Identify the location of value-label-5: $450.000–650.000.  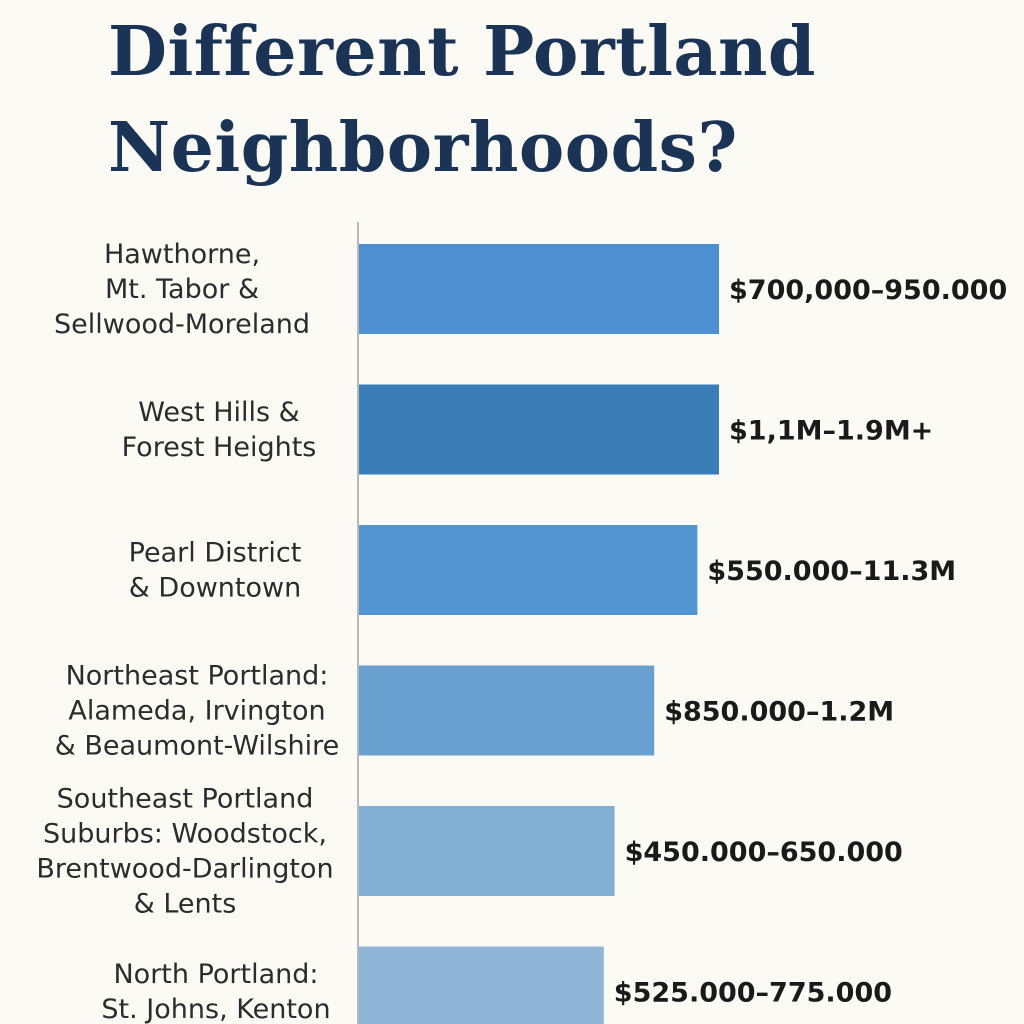
(764, 852).